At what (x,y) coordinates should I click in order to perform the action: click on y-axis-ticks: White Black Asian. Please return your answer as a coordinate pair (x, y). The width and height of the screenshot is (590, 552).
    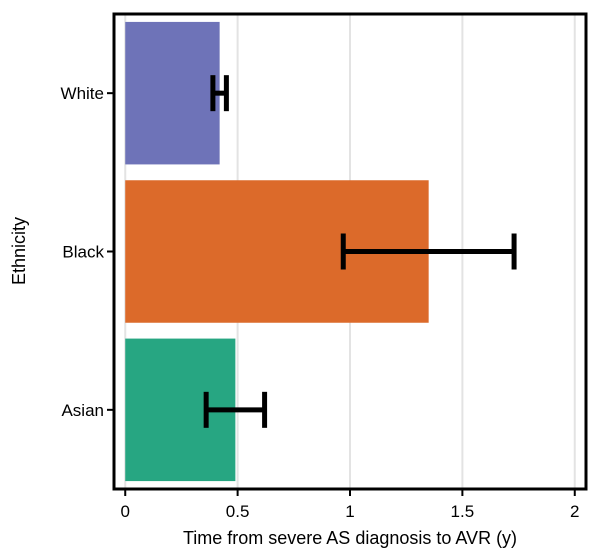
    Looking at the image, I should click on (87, 252).